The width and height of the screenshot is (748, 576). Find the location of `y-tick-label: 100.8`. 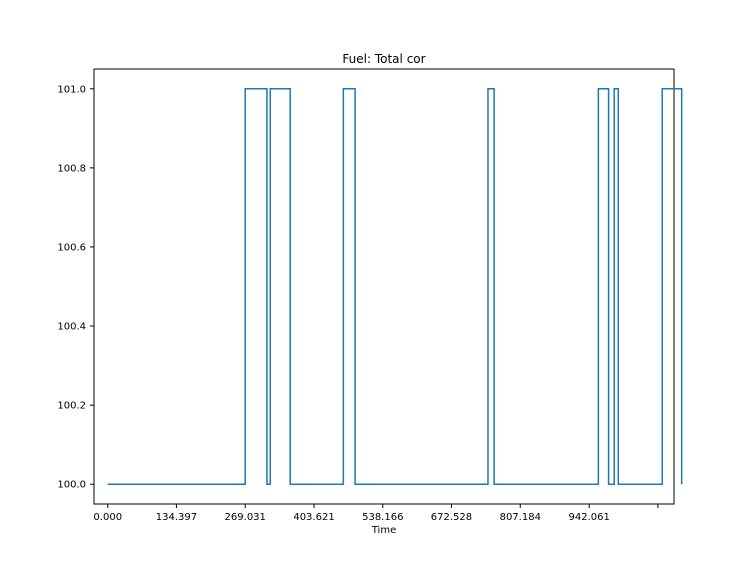

y-tick-label: 100.8 is located at coordinates (71, 168).